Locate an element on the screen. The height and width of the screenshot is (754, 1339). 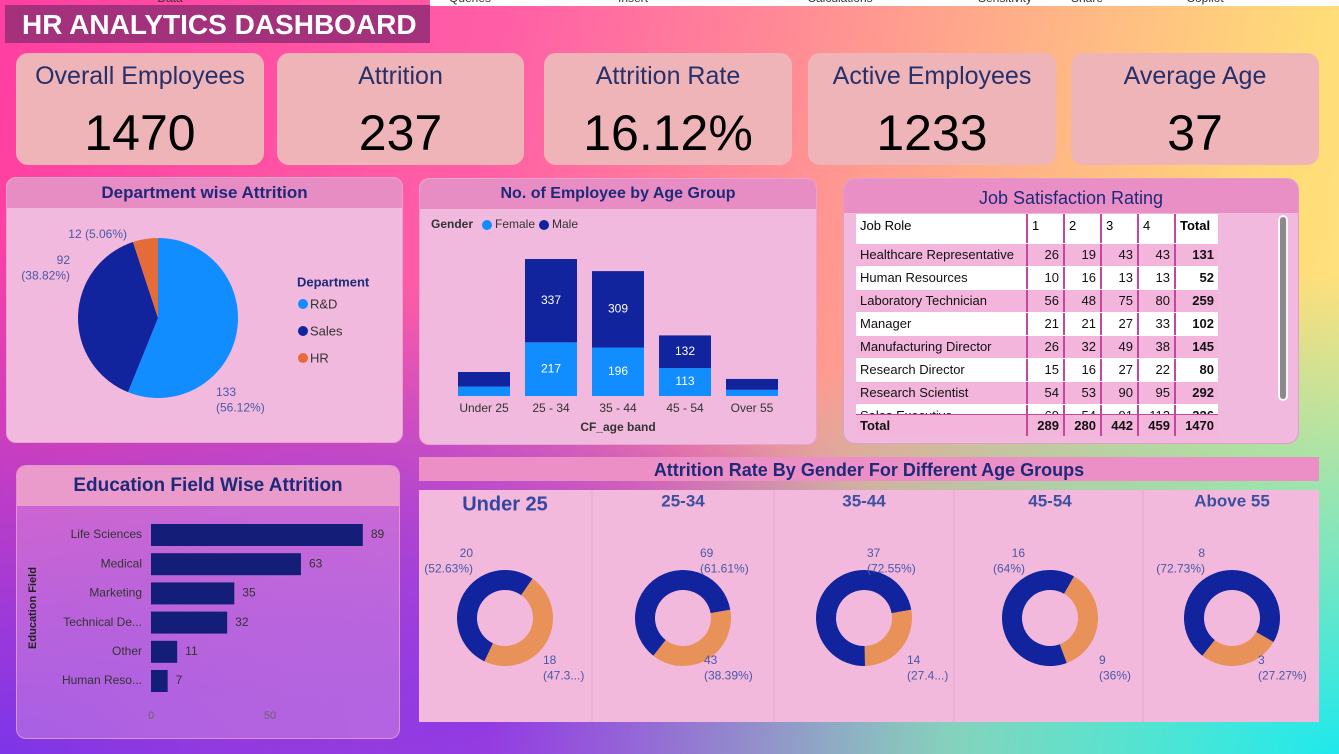
kpi-value: 1233 is located at coordinates (932, 133).